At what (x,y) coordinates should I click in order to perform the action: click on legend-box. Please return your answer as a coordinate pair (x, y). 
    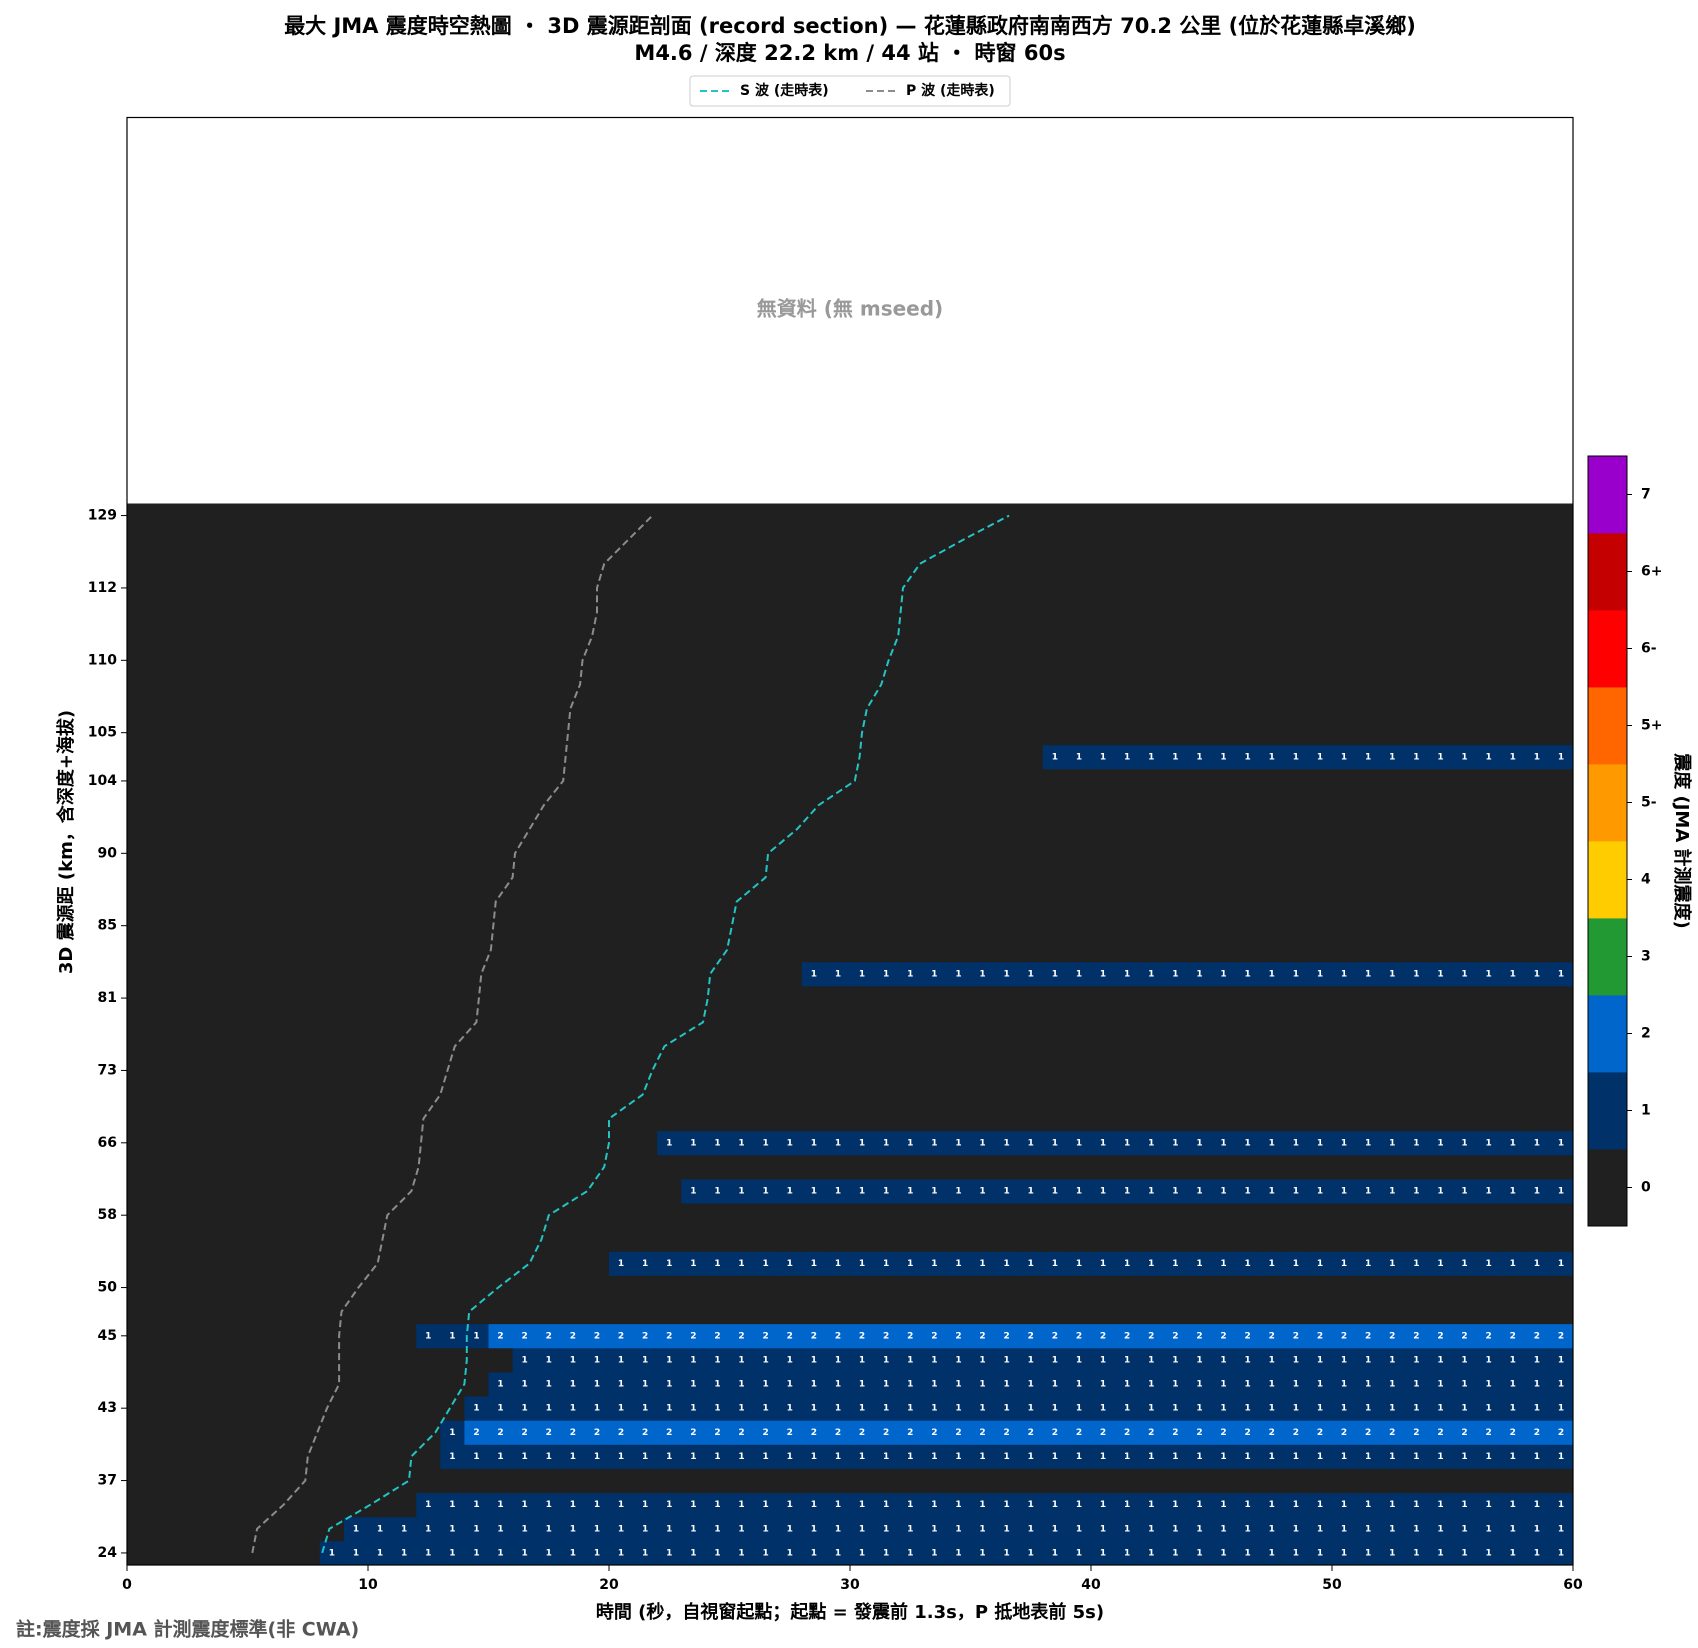
    Looking at the image, I should click on (850, 91).